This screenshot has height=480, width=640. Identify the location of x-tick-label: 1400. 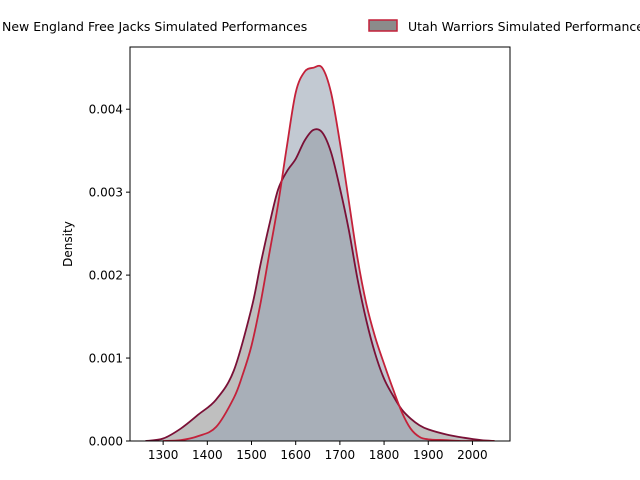
(207, 455).